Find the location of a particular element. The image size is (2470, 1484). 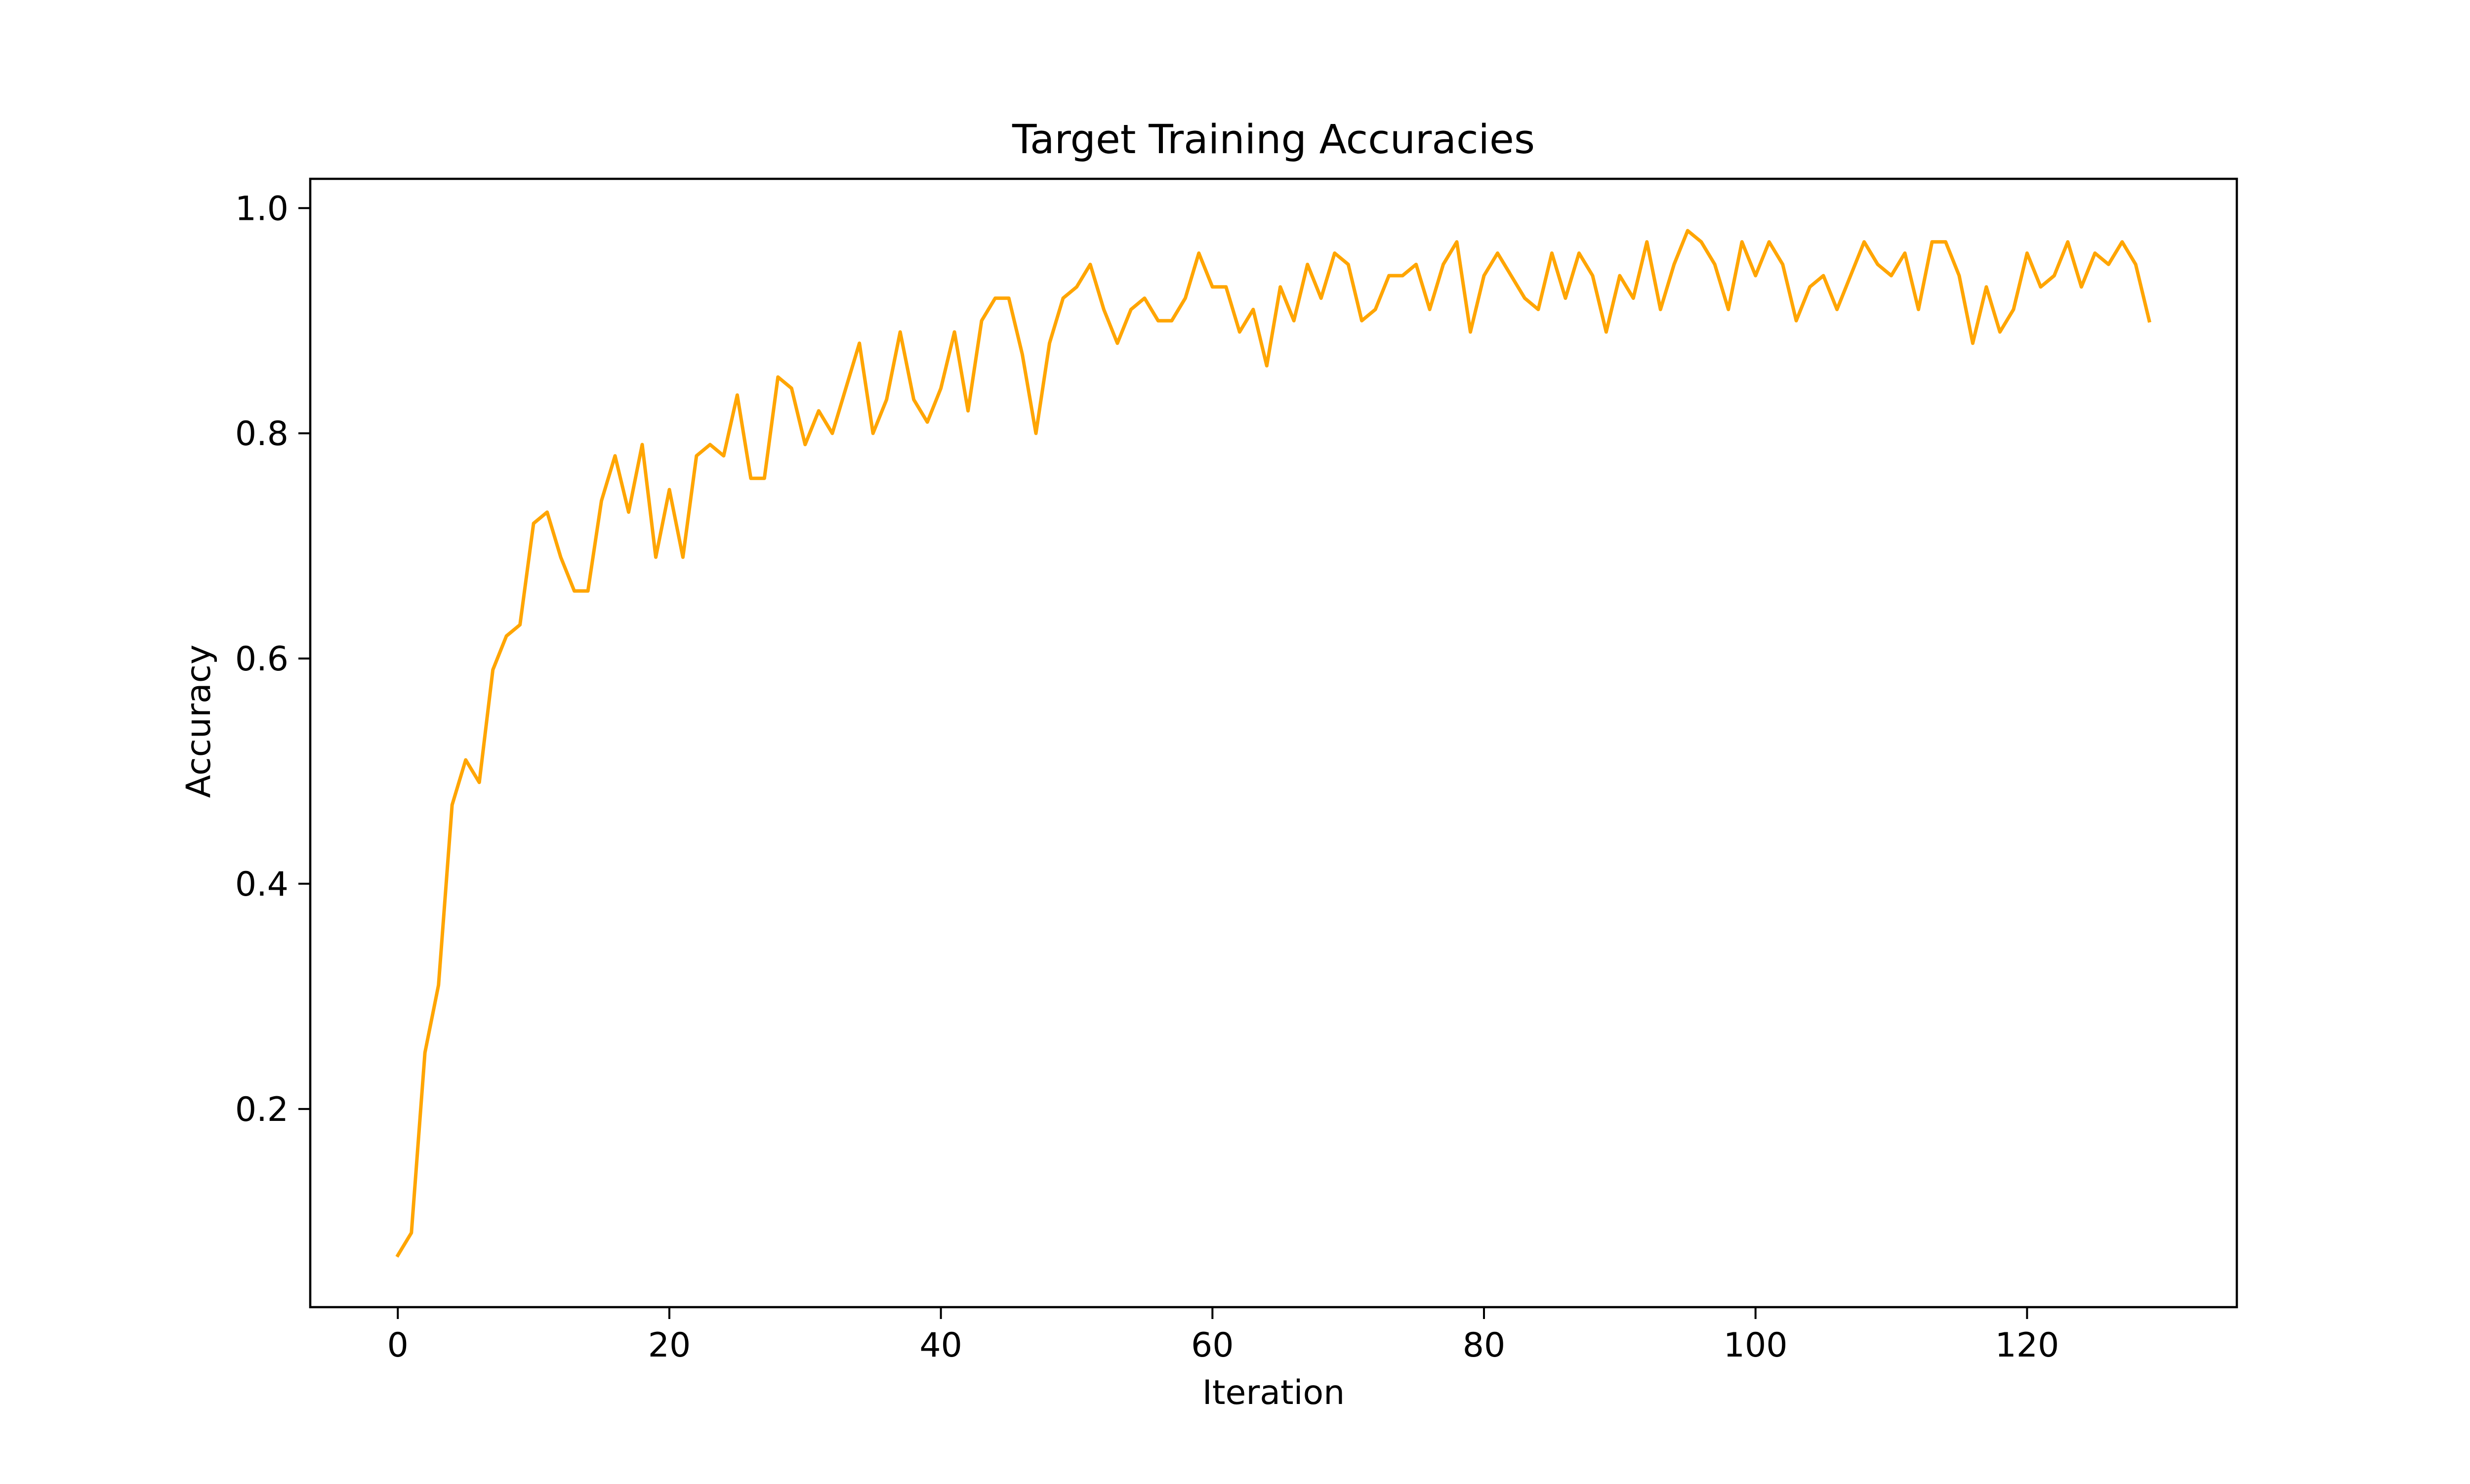

x-tick-label: 120 is located at coordinates (2027, 1345).